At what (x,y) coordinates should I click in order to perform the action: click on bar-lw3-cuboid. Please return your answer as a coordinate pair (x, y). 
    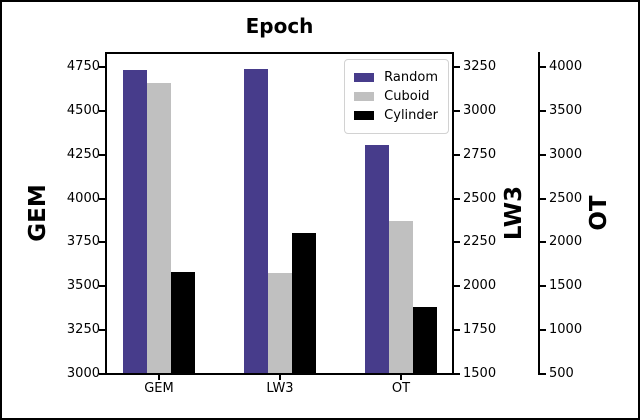
    Looking at the image, I should click on (280, 323).